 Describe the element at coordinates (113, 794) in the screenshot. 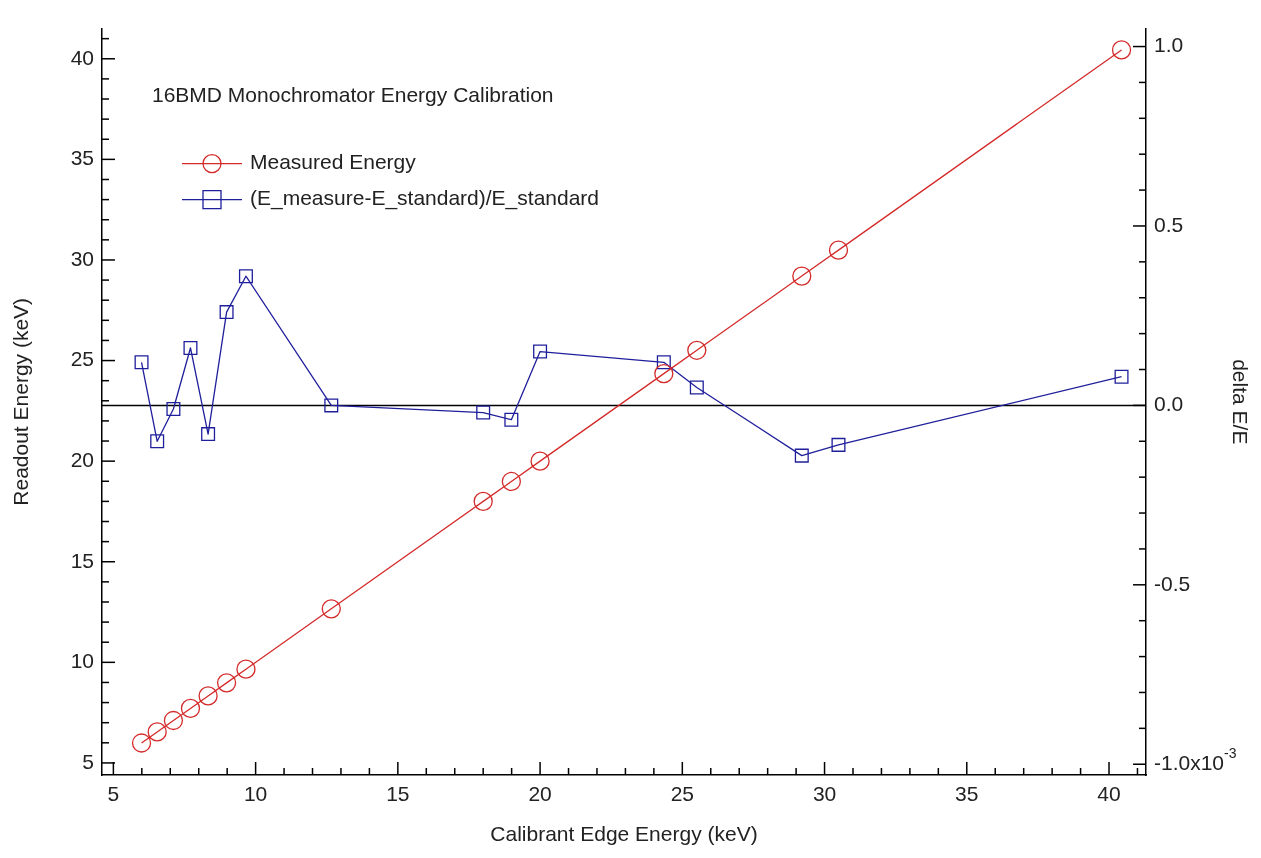

I see `x-tick-label: 5` at that location.